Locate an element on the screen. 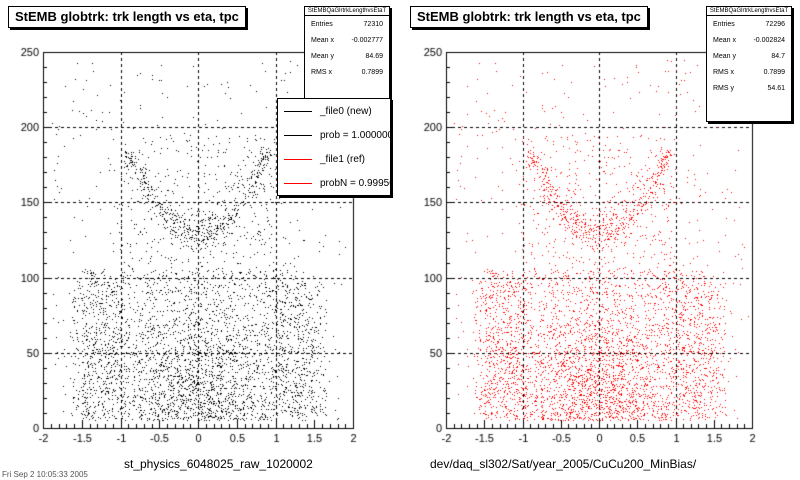 The image size is (800, 480). right-plot-title: StEMB globtrk: trk length vs eta, tpc is located at coordinates (529, 17).